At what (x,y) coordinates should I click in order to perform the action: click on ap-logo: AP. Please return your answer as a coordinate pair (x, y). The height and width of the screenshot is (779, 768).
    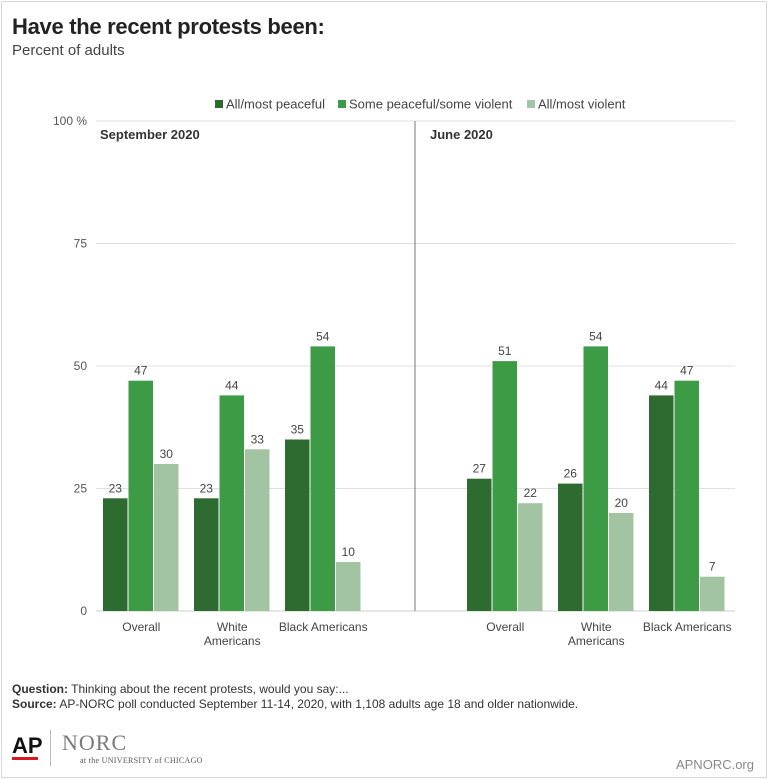
    Looking at the image, I should click on (27, 745).